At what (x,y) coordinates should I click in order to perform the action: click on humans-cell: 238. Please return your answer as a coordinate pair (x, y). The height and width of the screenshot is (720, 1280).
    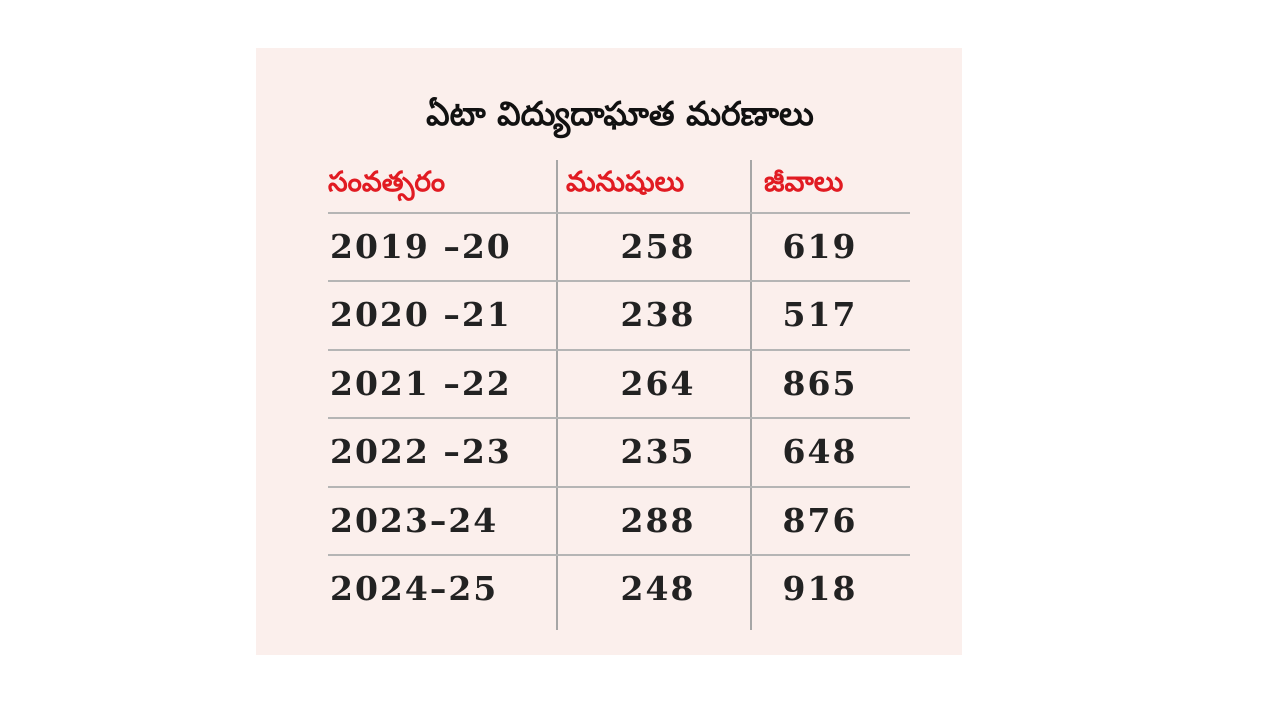
    Looking at the image, I should click on (658, 314).